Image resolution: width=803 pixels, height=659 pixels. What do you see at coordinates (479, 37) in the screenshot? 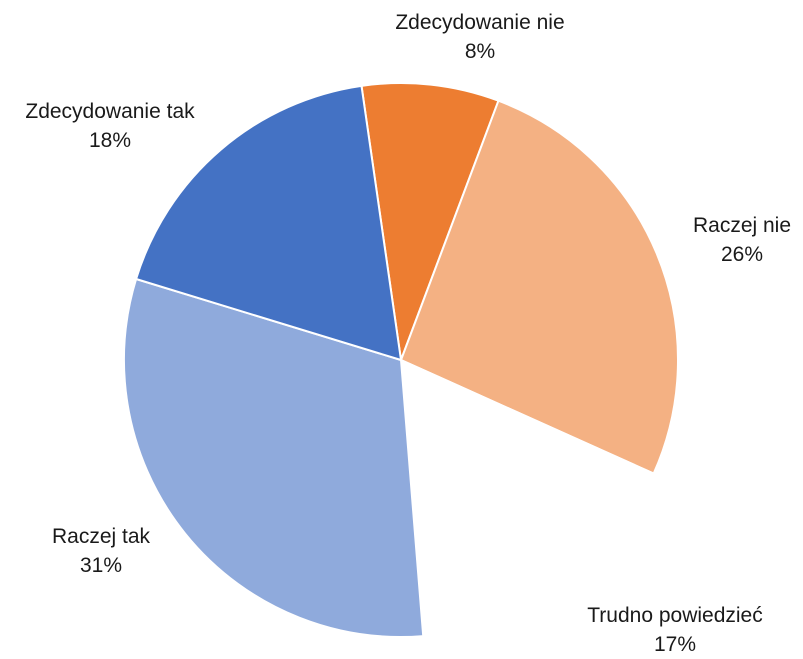
I see `slice-label-zdecydowanie-nie: Zdecydowanie nie 8%` at bounding box center [479, 37].